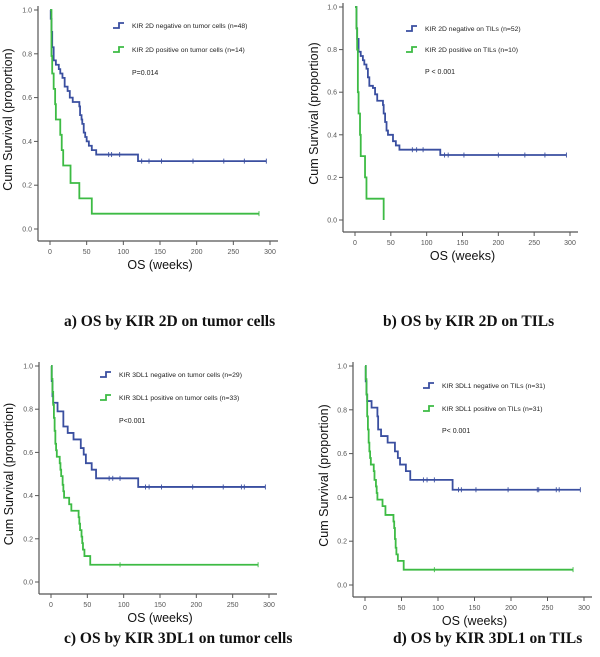  Describe the element at coordinates (488, 638) in the screenshot. I see `caption-d: d) OS by KIR 3DL1 on TILs` at that location.